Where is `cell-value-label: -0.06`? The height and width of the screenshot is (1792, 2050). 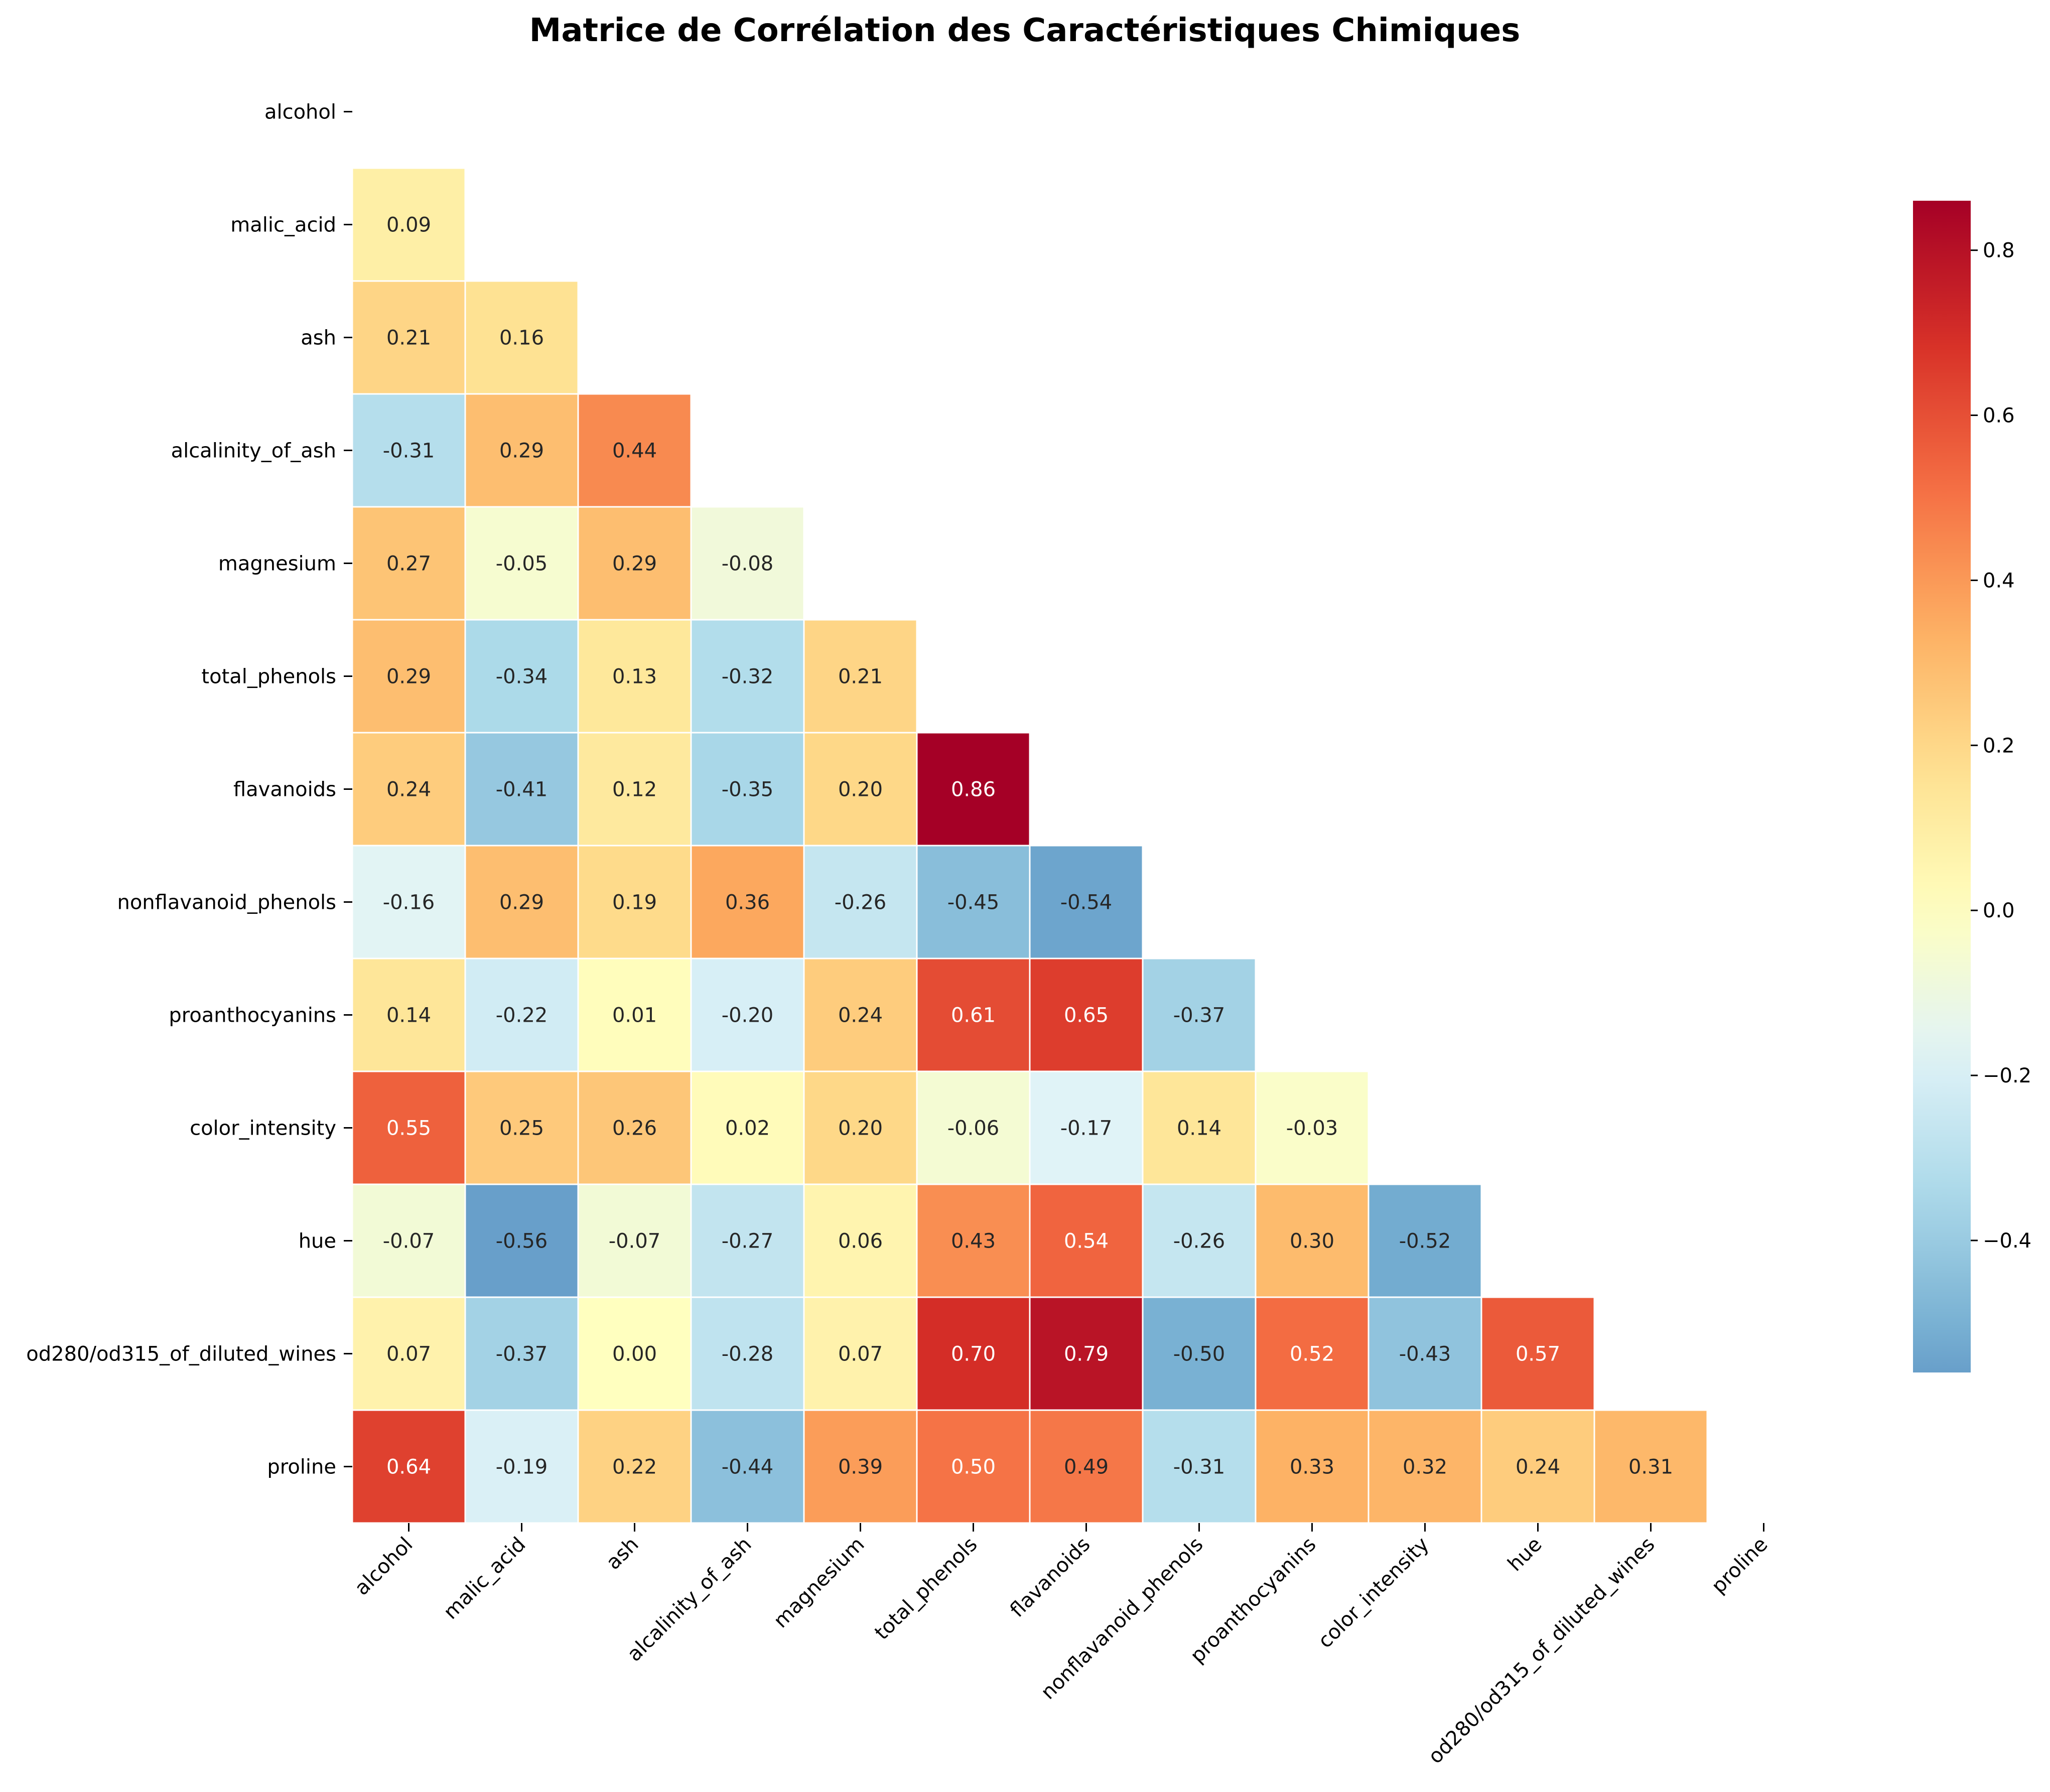
cell-value-label: -0.06 is located at coordinates (973, 1128).